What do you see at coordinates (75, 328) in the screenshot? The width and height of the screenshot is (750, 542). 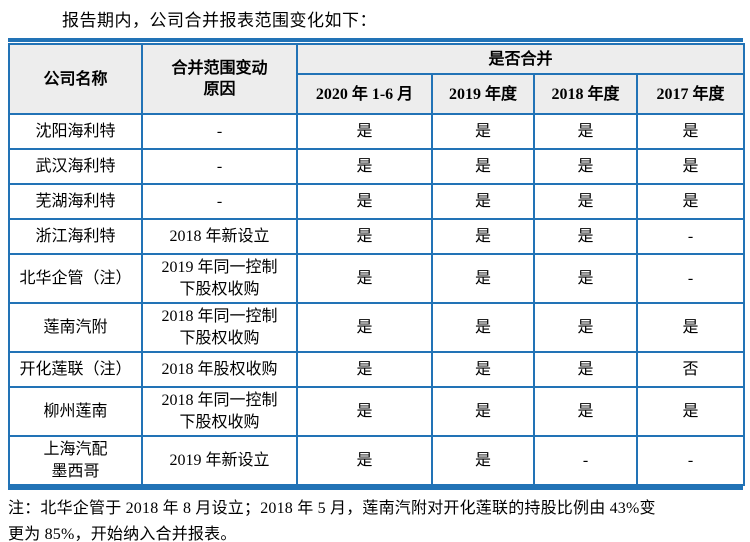 I see `company-cell: 莲南汽附` at bounding box center [75, 328].